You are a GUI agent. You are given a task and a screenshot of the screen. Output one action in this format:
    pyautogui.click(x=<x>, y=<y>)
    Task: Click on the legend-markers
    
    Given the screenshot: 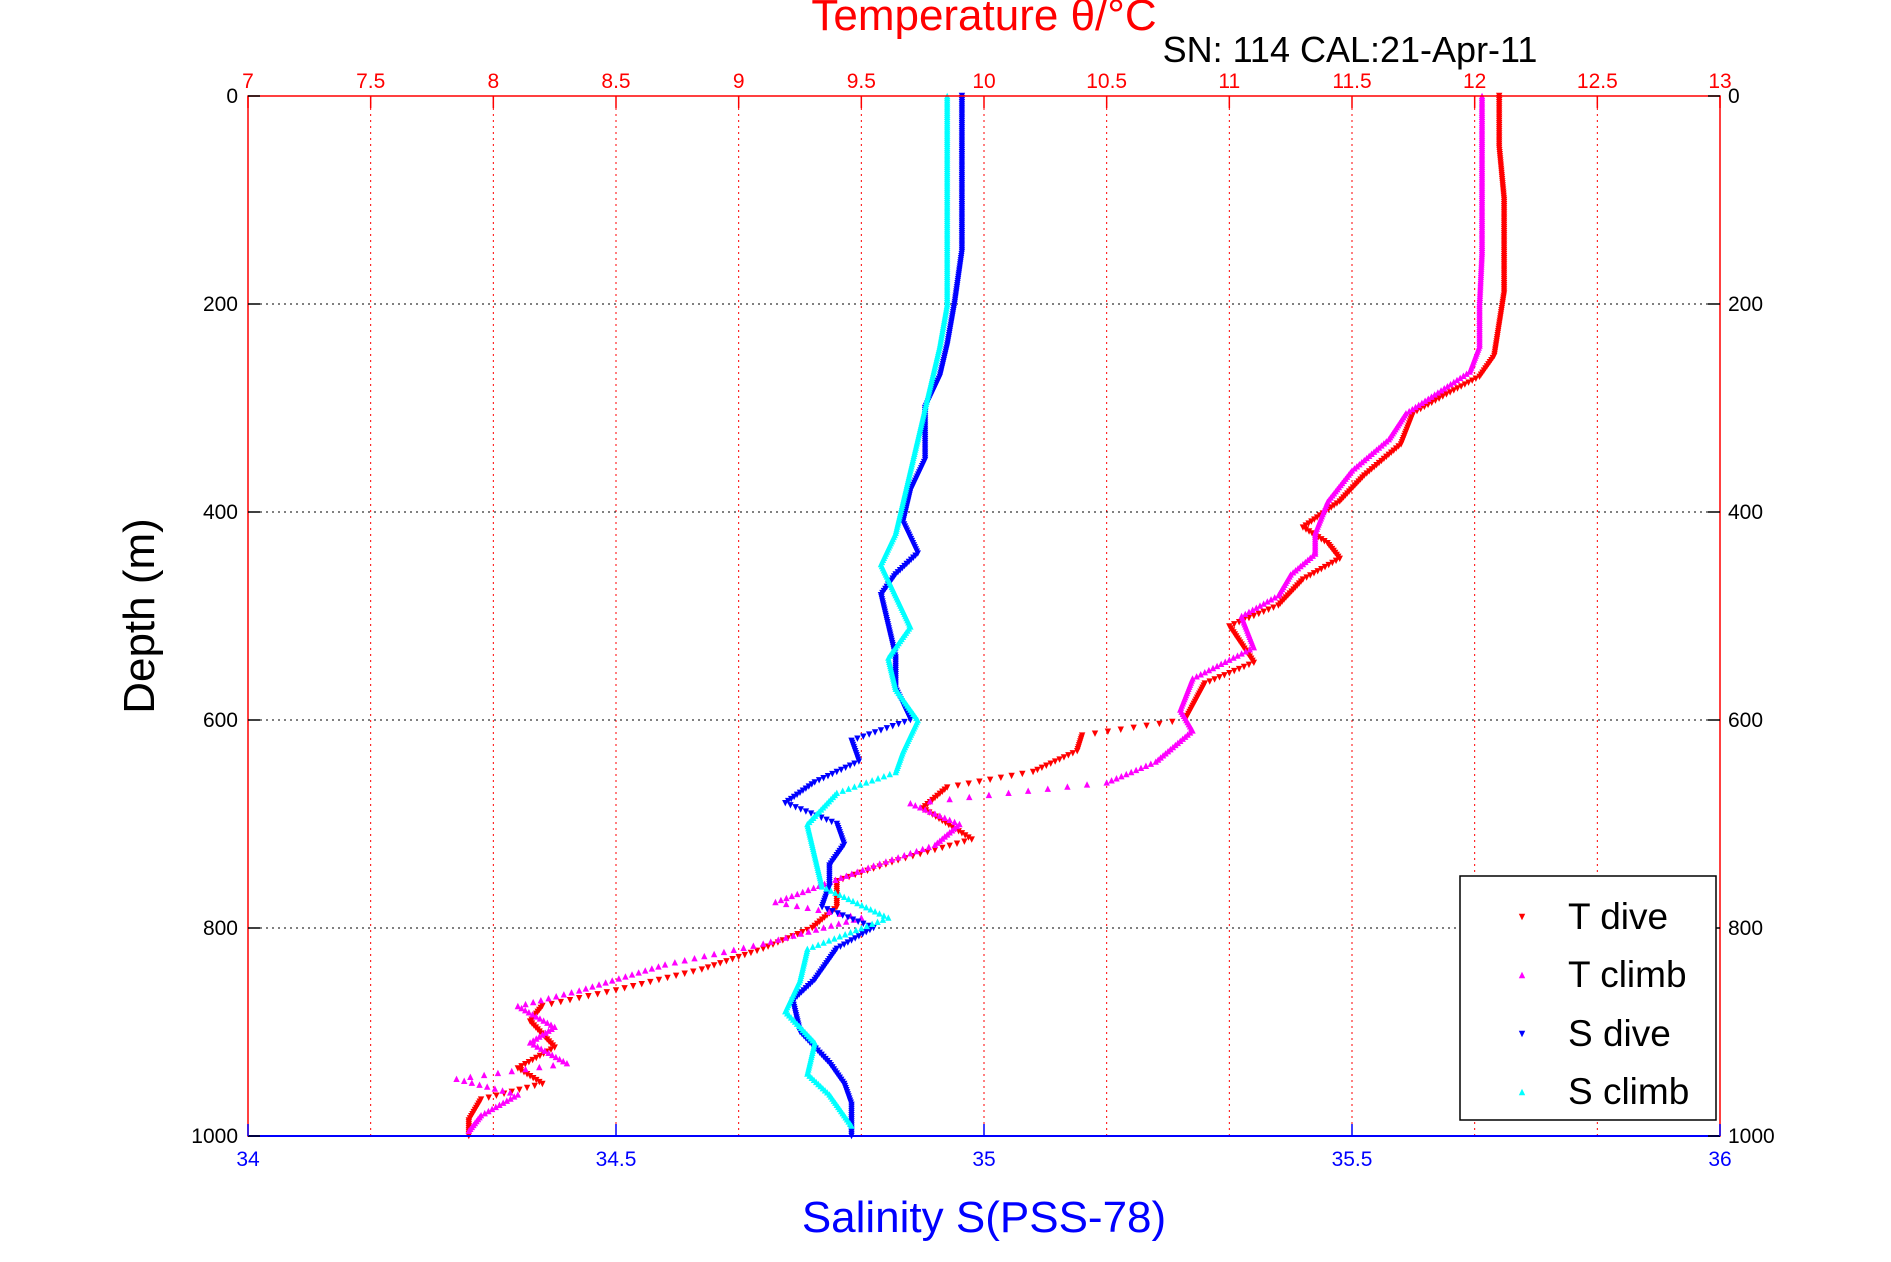 What is the action you would take?
    pyautogui.click(x=1522, y=1004)
    